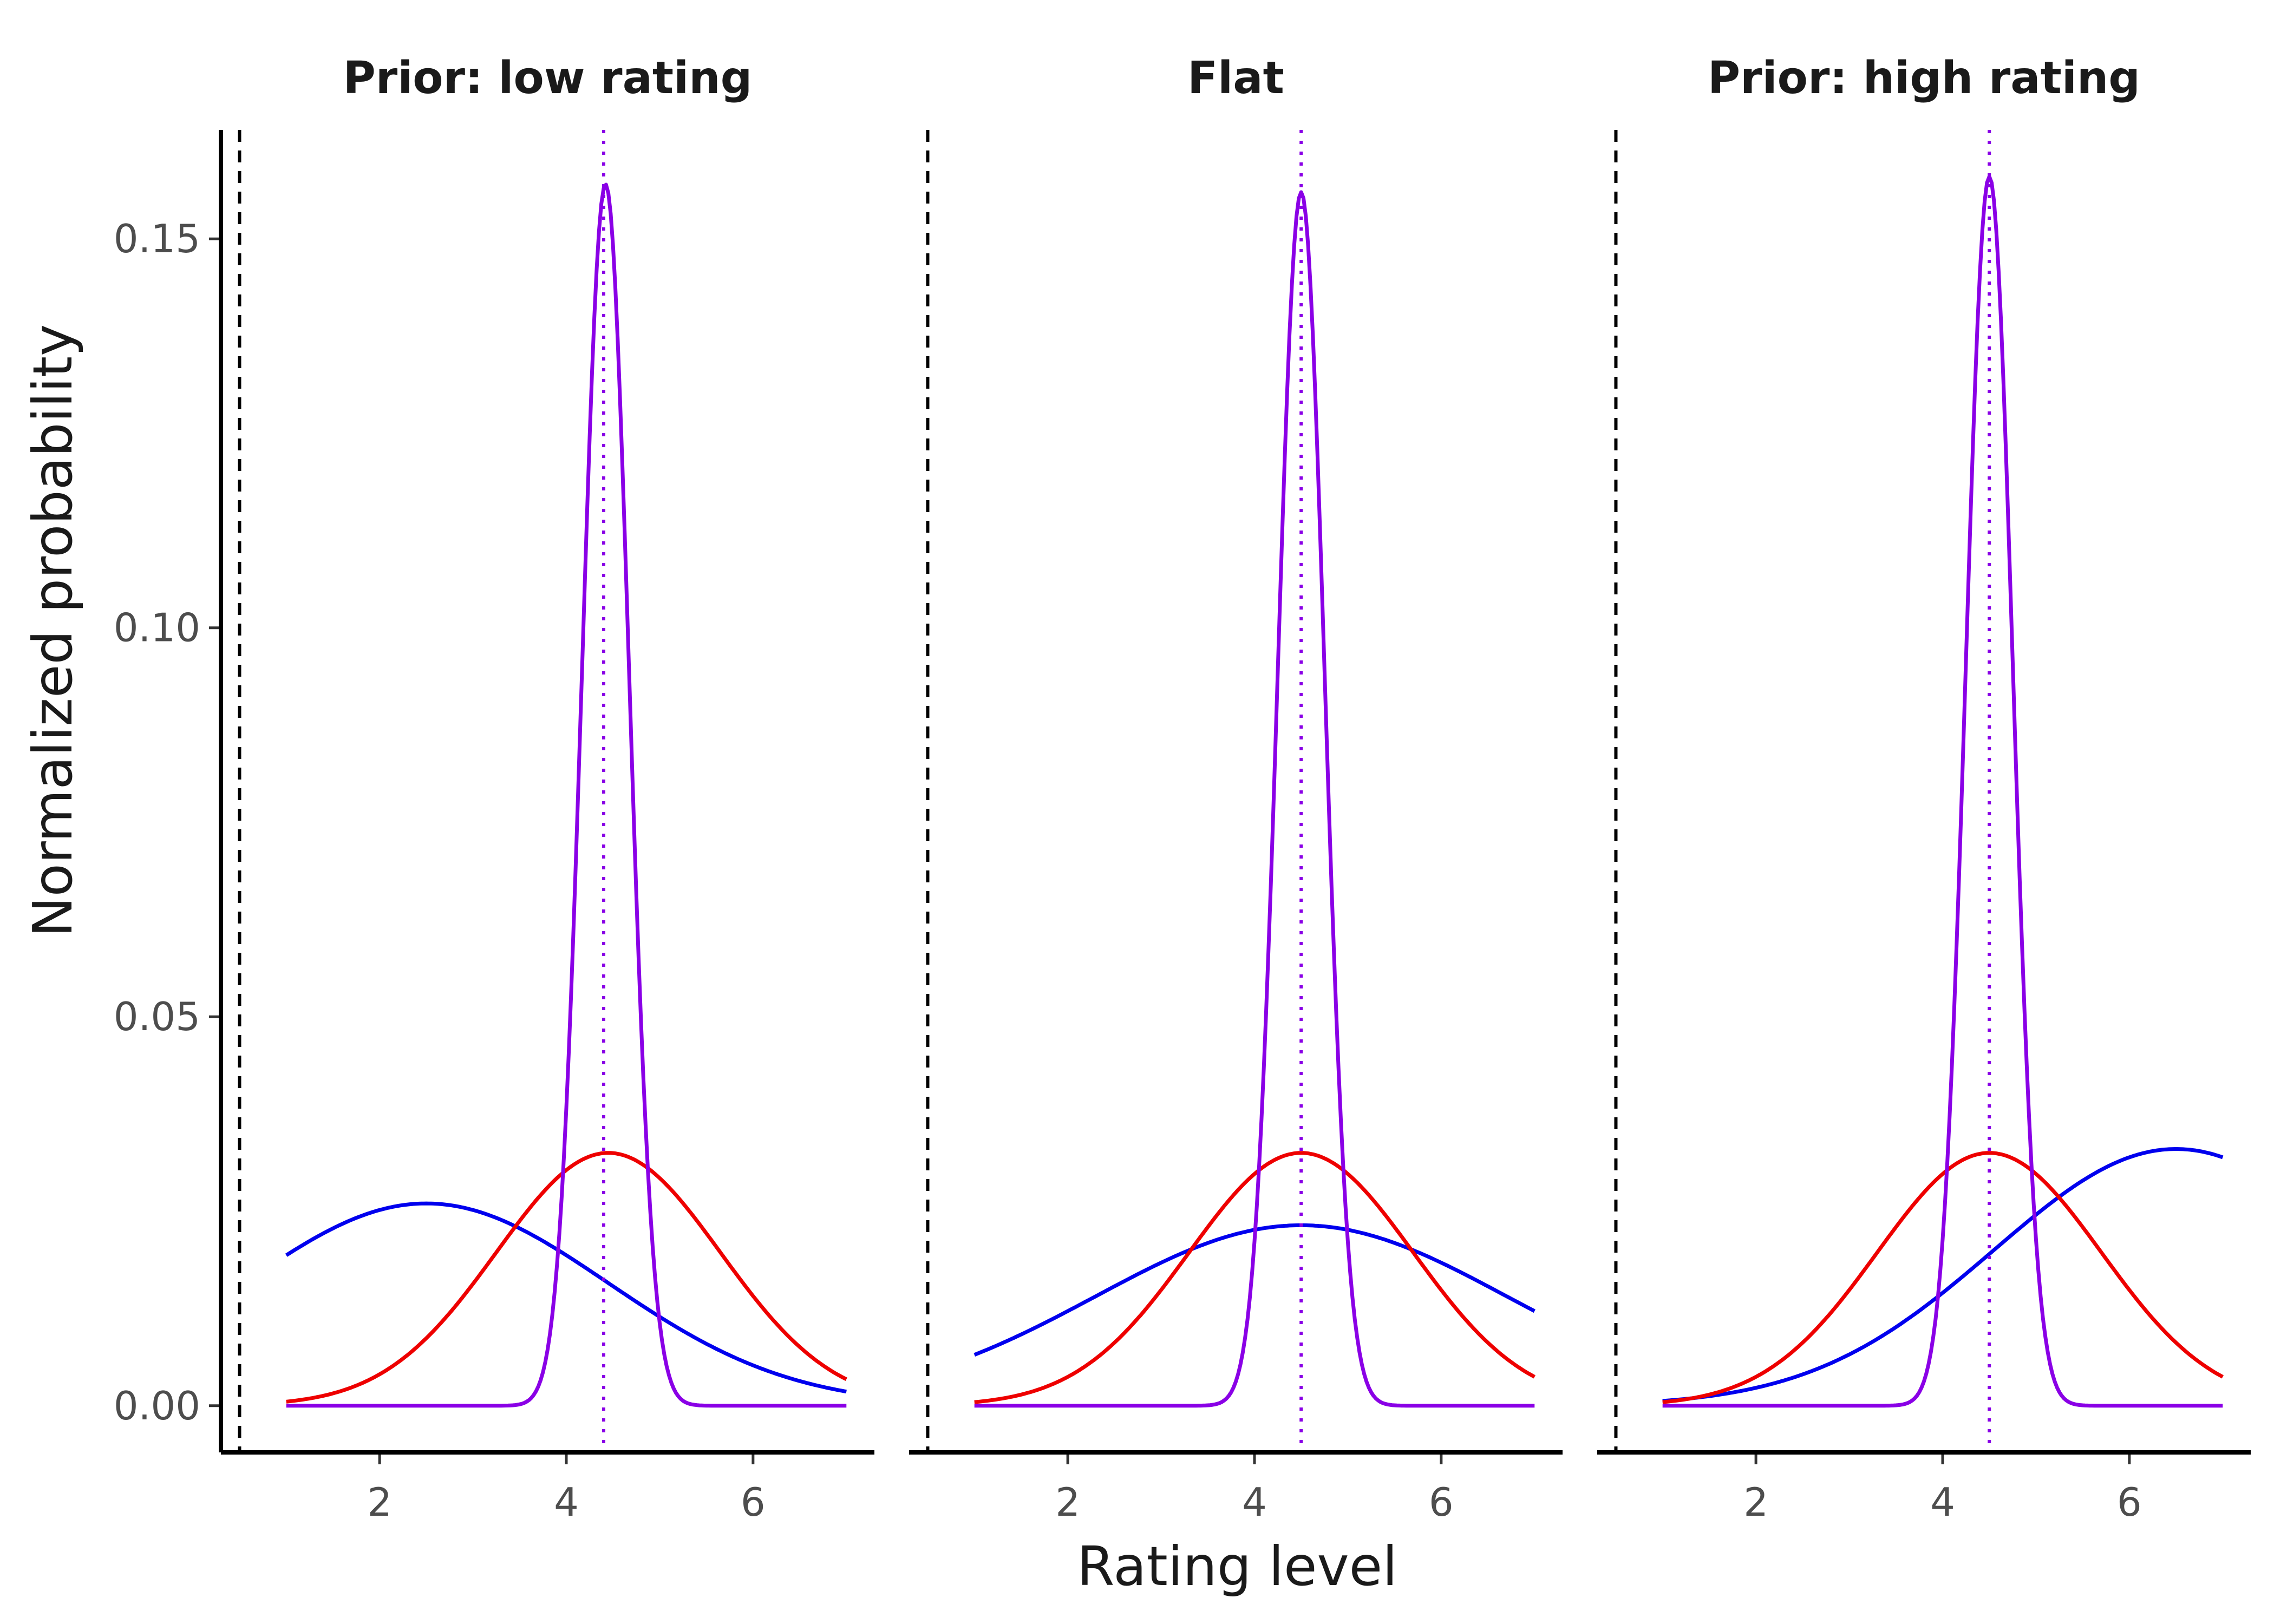 The image size is (2274, 1624). What do you see at coordinates (52, 631) in the screenshot?
I see `y-axis-title: Normalized probability` at bounding box center [52, 631].